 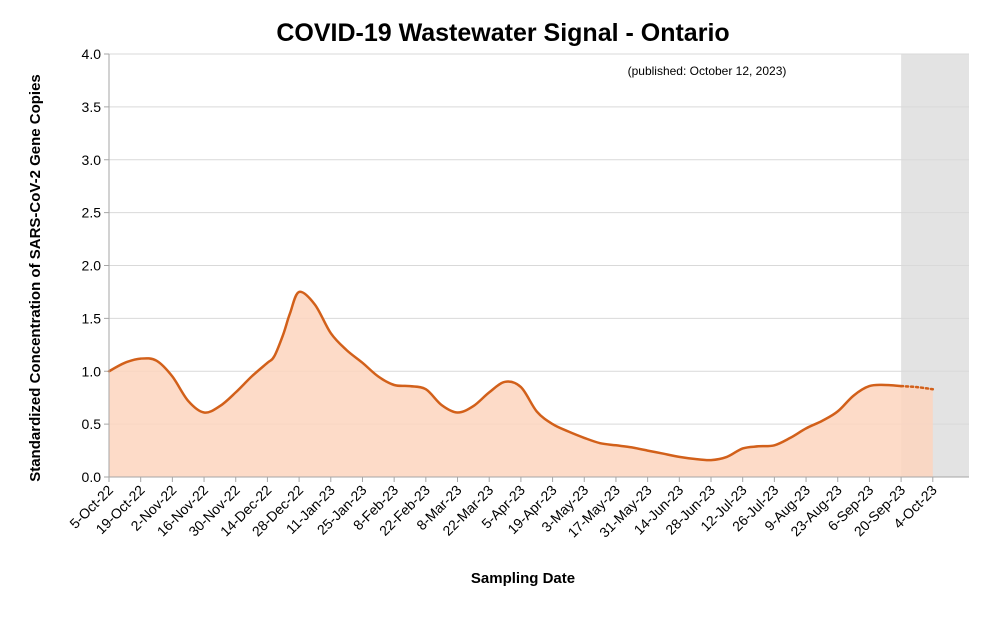 What do you see at coordinates (92, 371) in the screenshot?
I see `y-tick-label: 1.0` at bounding box center [92, 371].